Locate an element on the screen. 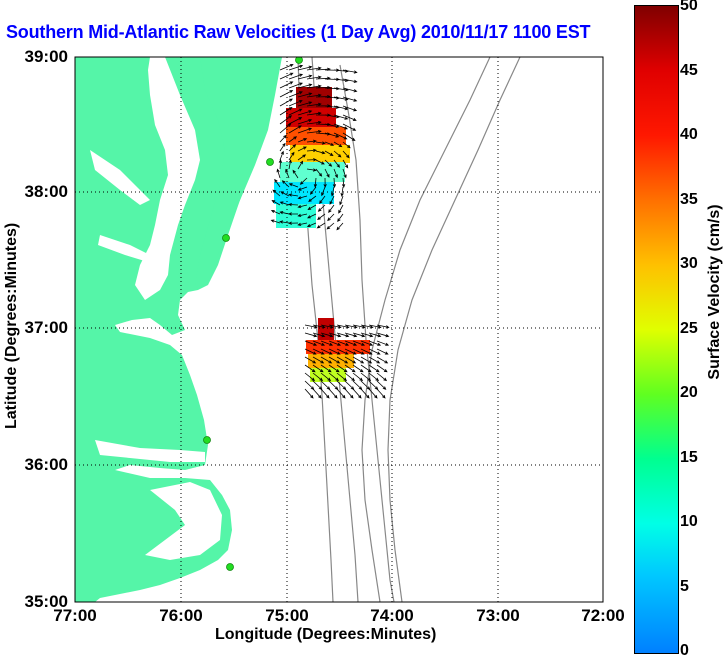 This screenshot has width=724, height=660. velocity-arrows is located at coordinates (330, 231).